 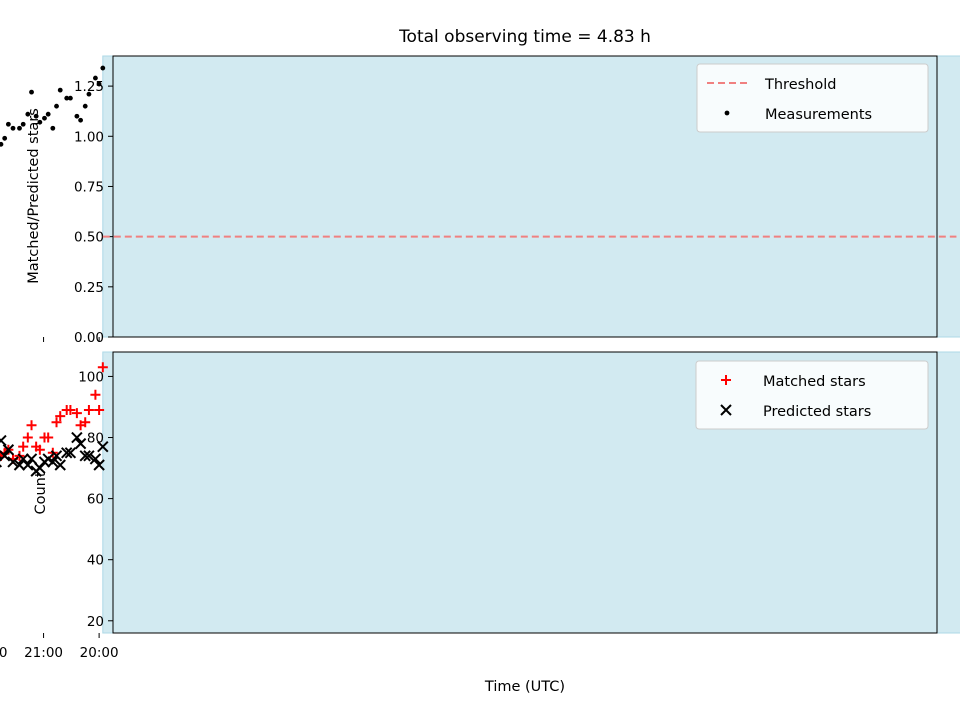 I want to click on top-y-tick-label: 0.75, so click(x=89, y=187).